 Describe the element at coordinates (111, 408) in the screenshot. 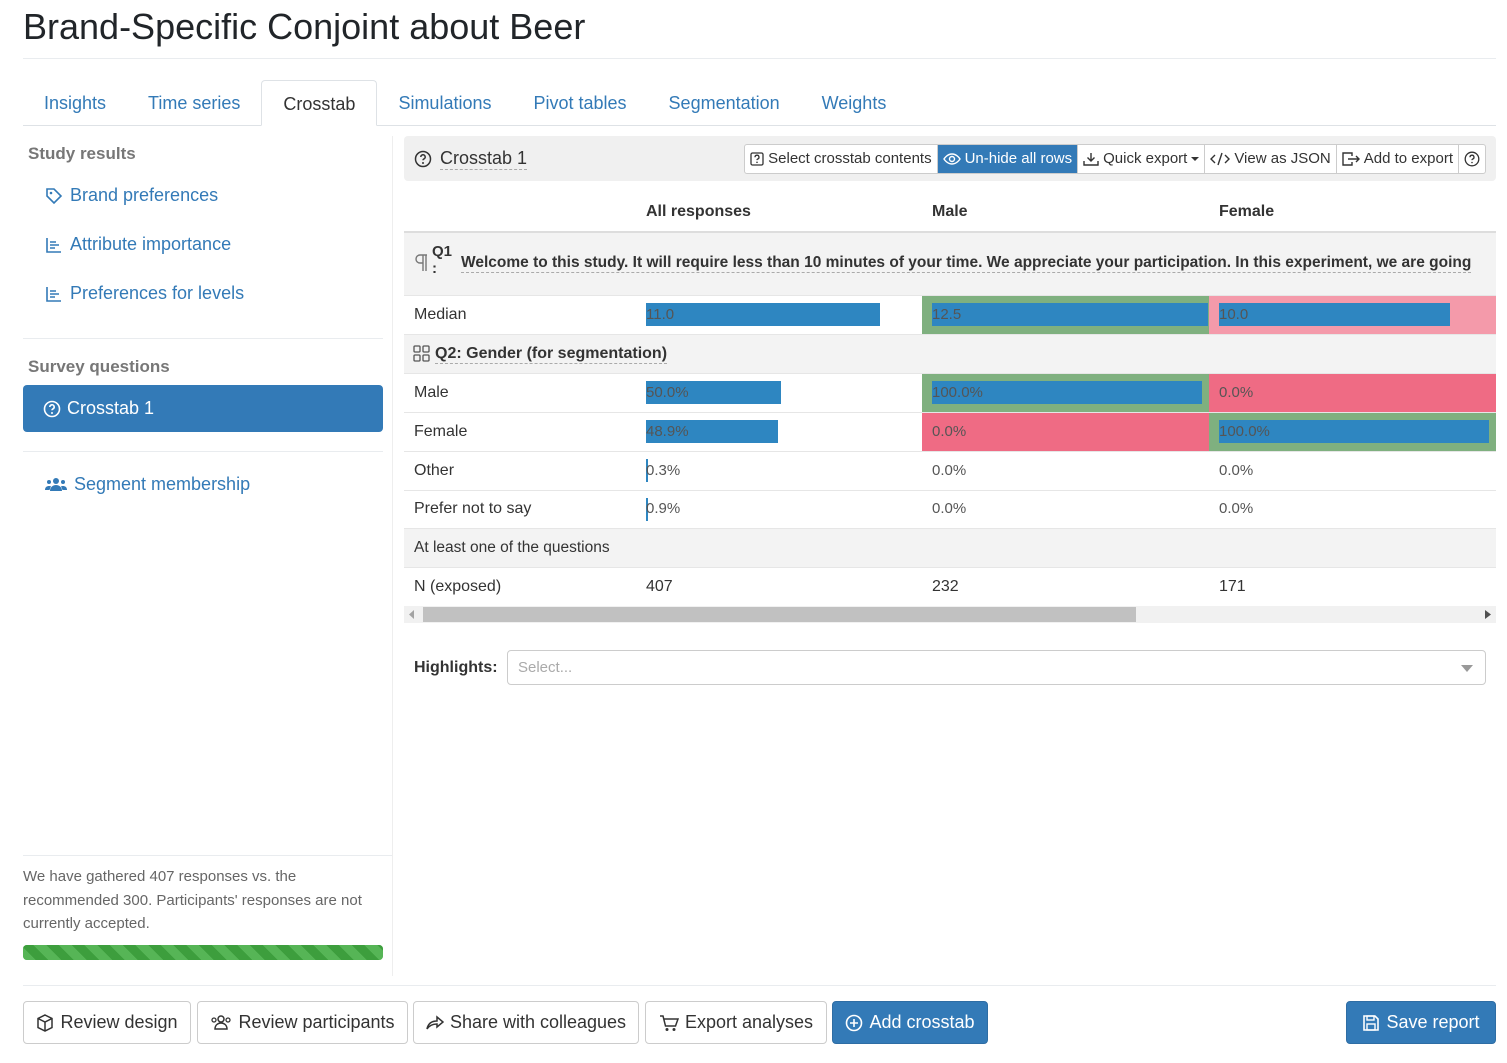

I see `sidebar-item-label: Crosstab 1` at that location.